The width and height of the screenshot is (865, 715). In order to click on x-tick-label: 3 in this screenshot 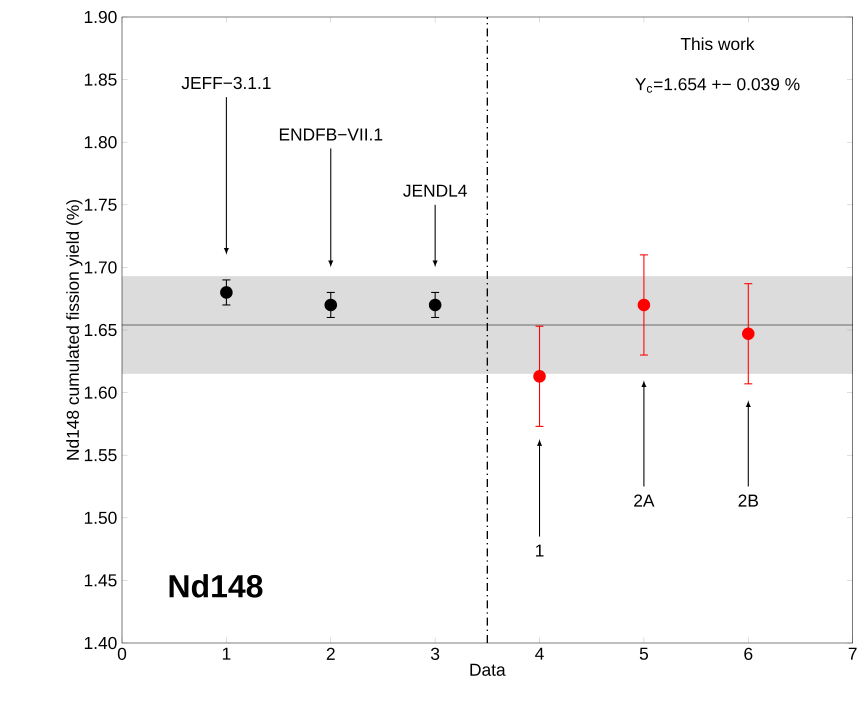, I will do `click(435, 654)`.